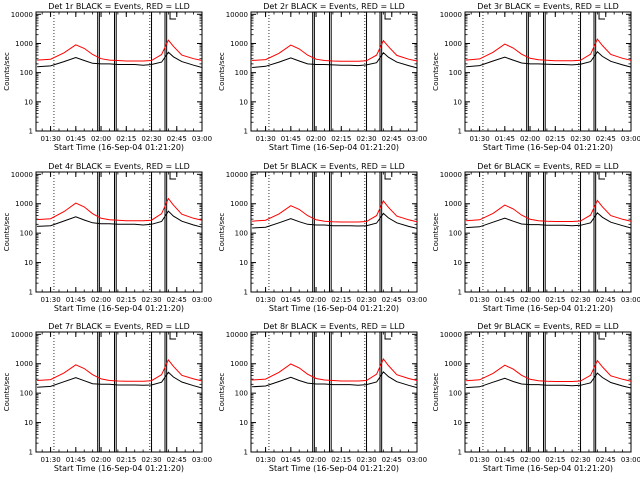 The width and height of the screenshot is (640, 480). What do you see at coordinates (334, 166) in the screenshot?
I see `panel-title: Det 5r BLACK = Events, RED = LLD` at bounding box center [334, 166].